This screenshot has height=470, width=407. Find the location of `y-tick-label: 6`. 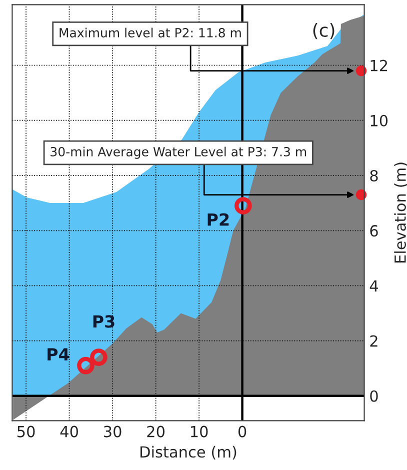

y-tick-label: 6 is located at coordinates (374, 231).